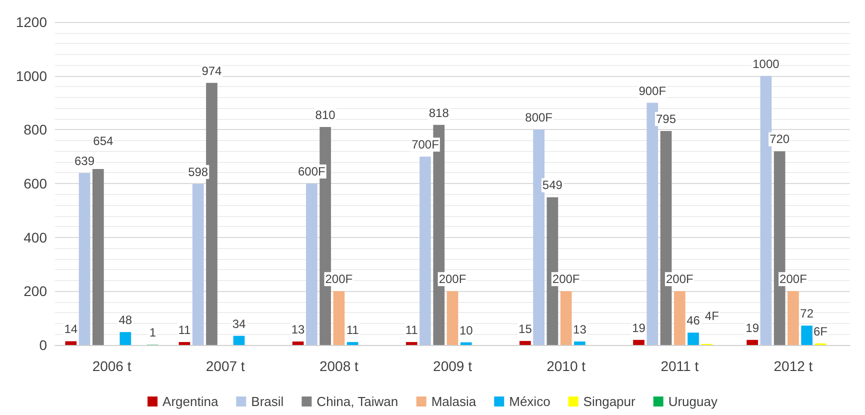  Describe the element at coordinates (452, 366) in the screenshot. I see `x-tick-label: 2009 t` at that location.